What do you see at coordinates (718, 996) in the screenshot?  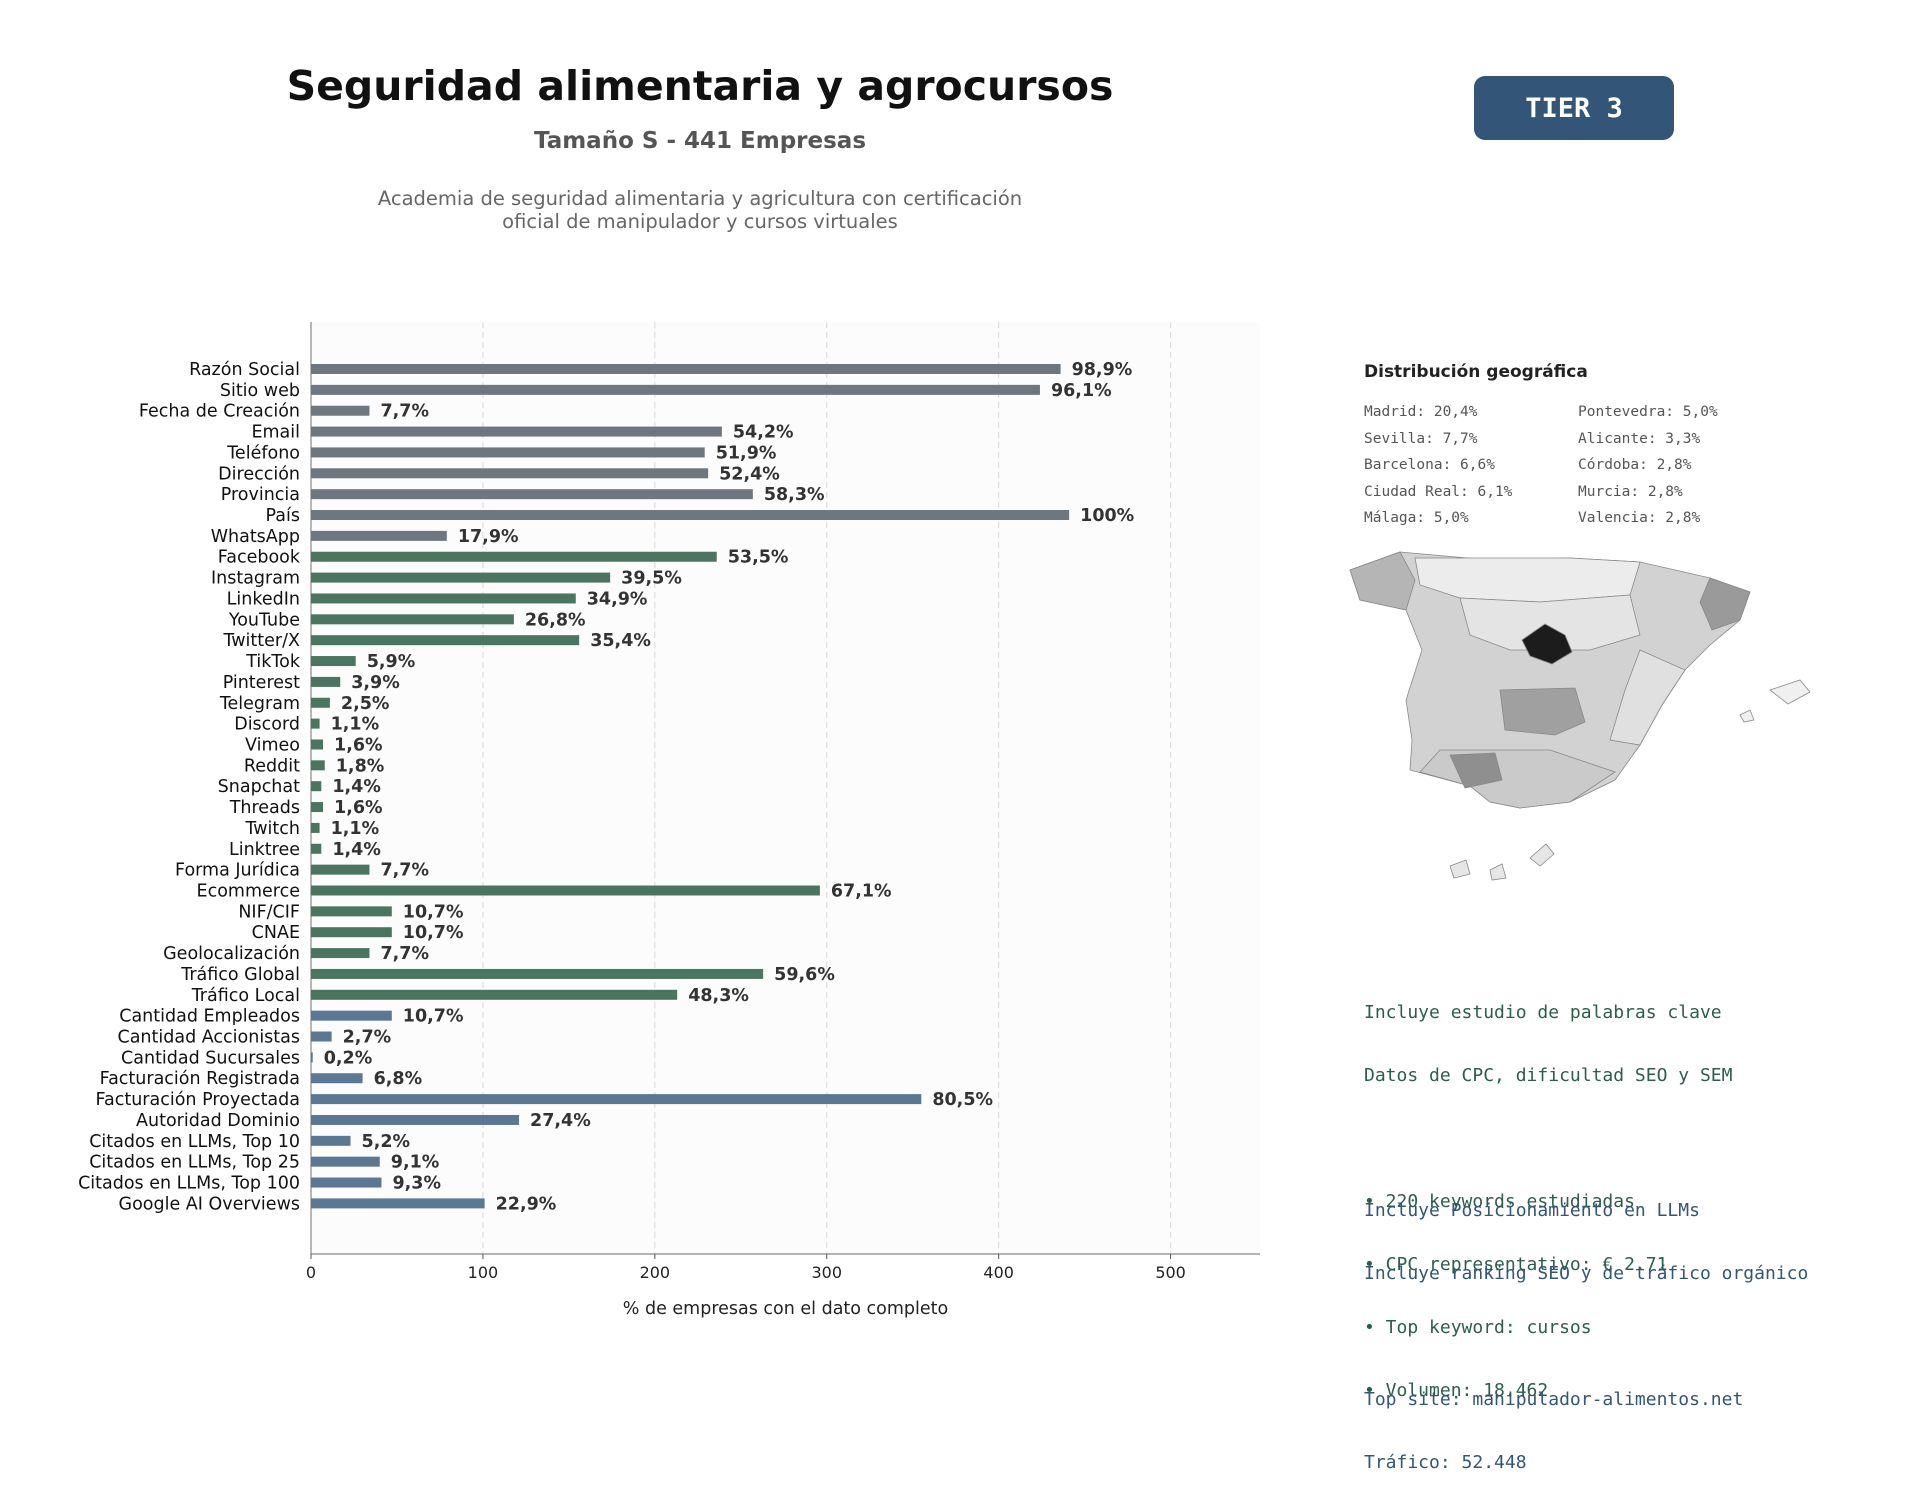 I see `data-label: 48,3%` at bounding box center [718, 996].